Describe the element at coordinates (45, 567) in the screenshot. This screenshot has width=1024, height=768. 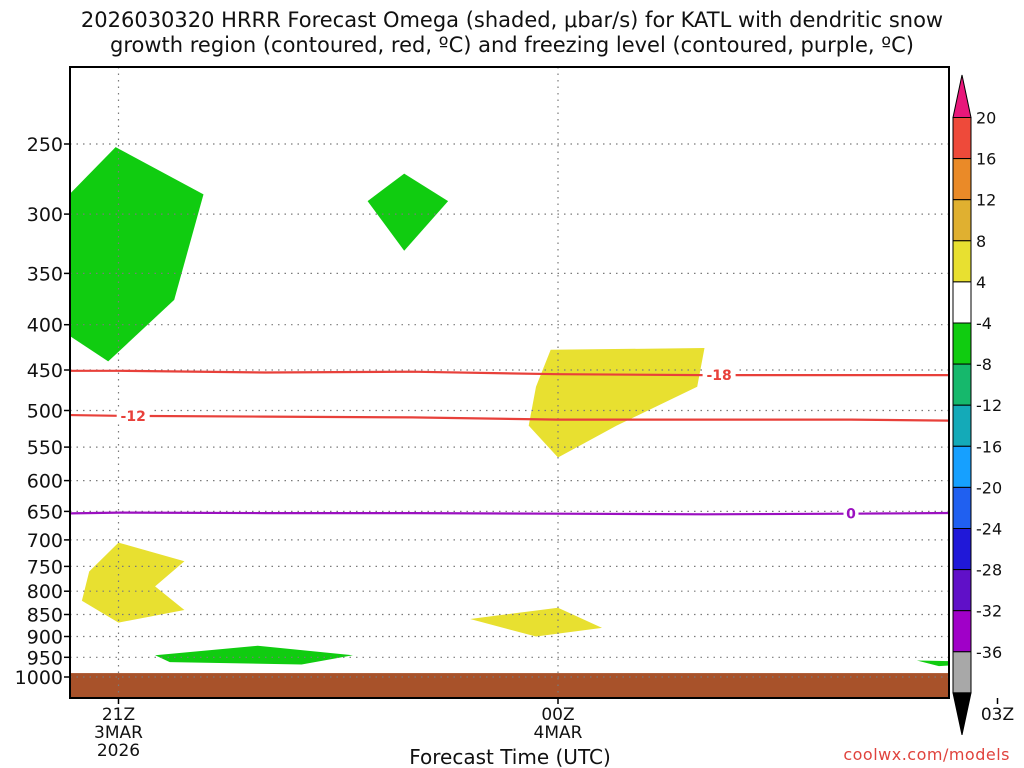
I see `y-tick-label-750: 750` at that location.